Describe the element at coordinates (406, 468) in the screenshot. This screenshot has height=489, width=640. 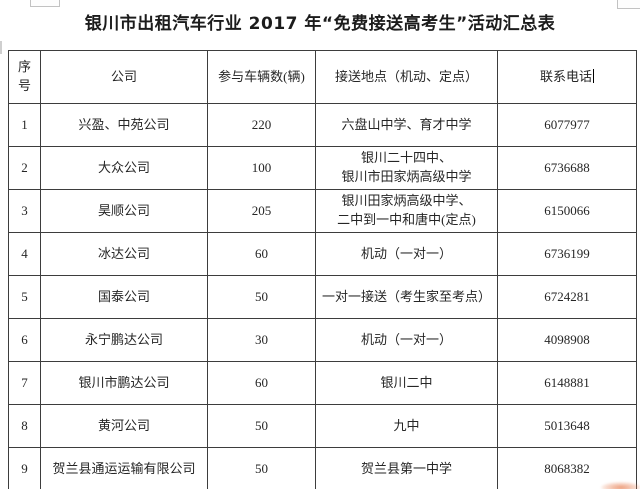
I see `location-cell: 贺兰县第一中学` at that location.